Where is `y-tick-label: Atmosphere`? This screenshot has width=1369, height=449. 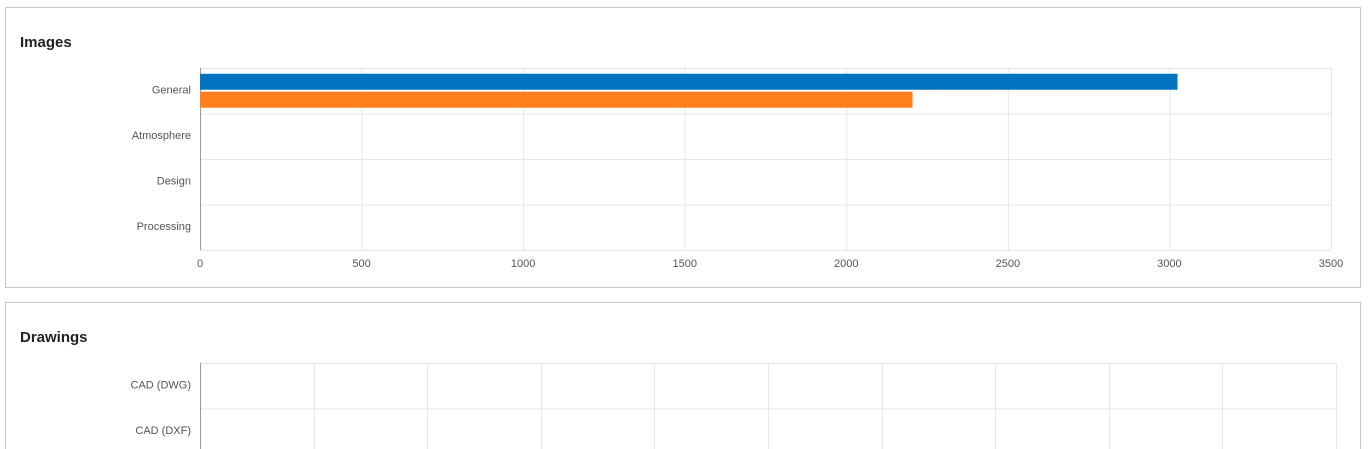
y-tick-label: Atmosphere is located at coordinates (161, 136).